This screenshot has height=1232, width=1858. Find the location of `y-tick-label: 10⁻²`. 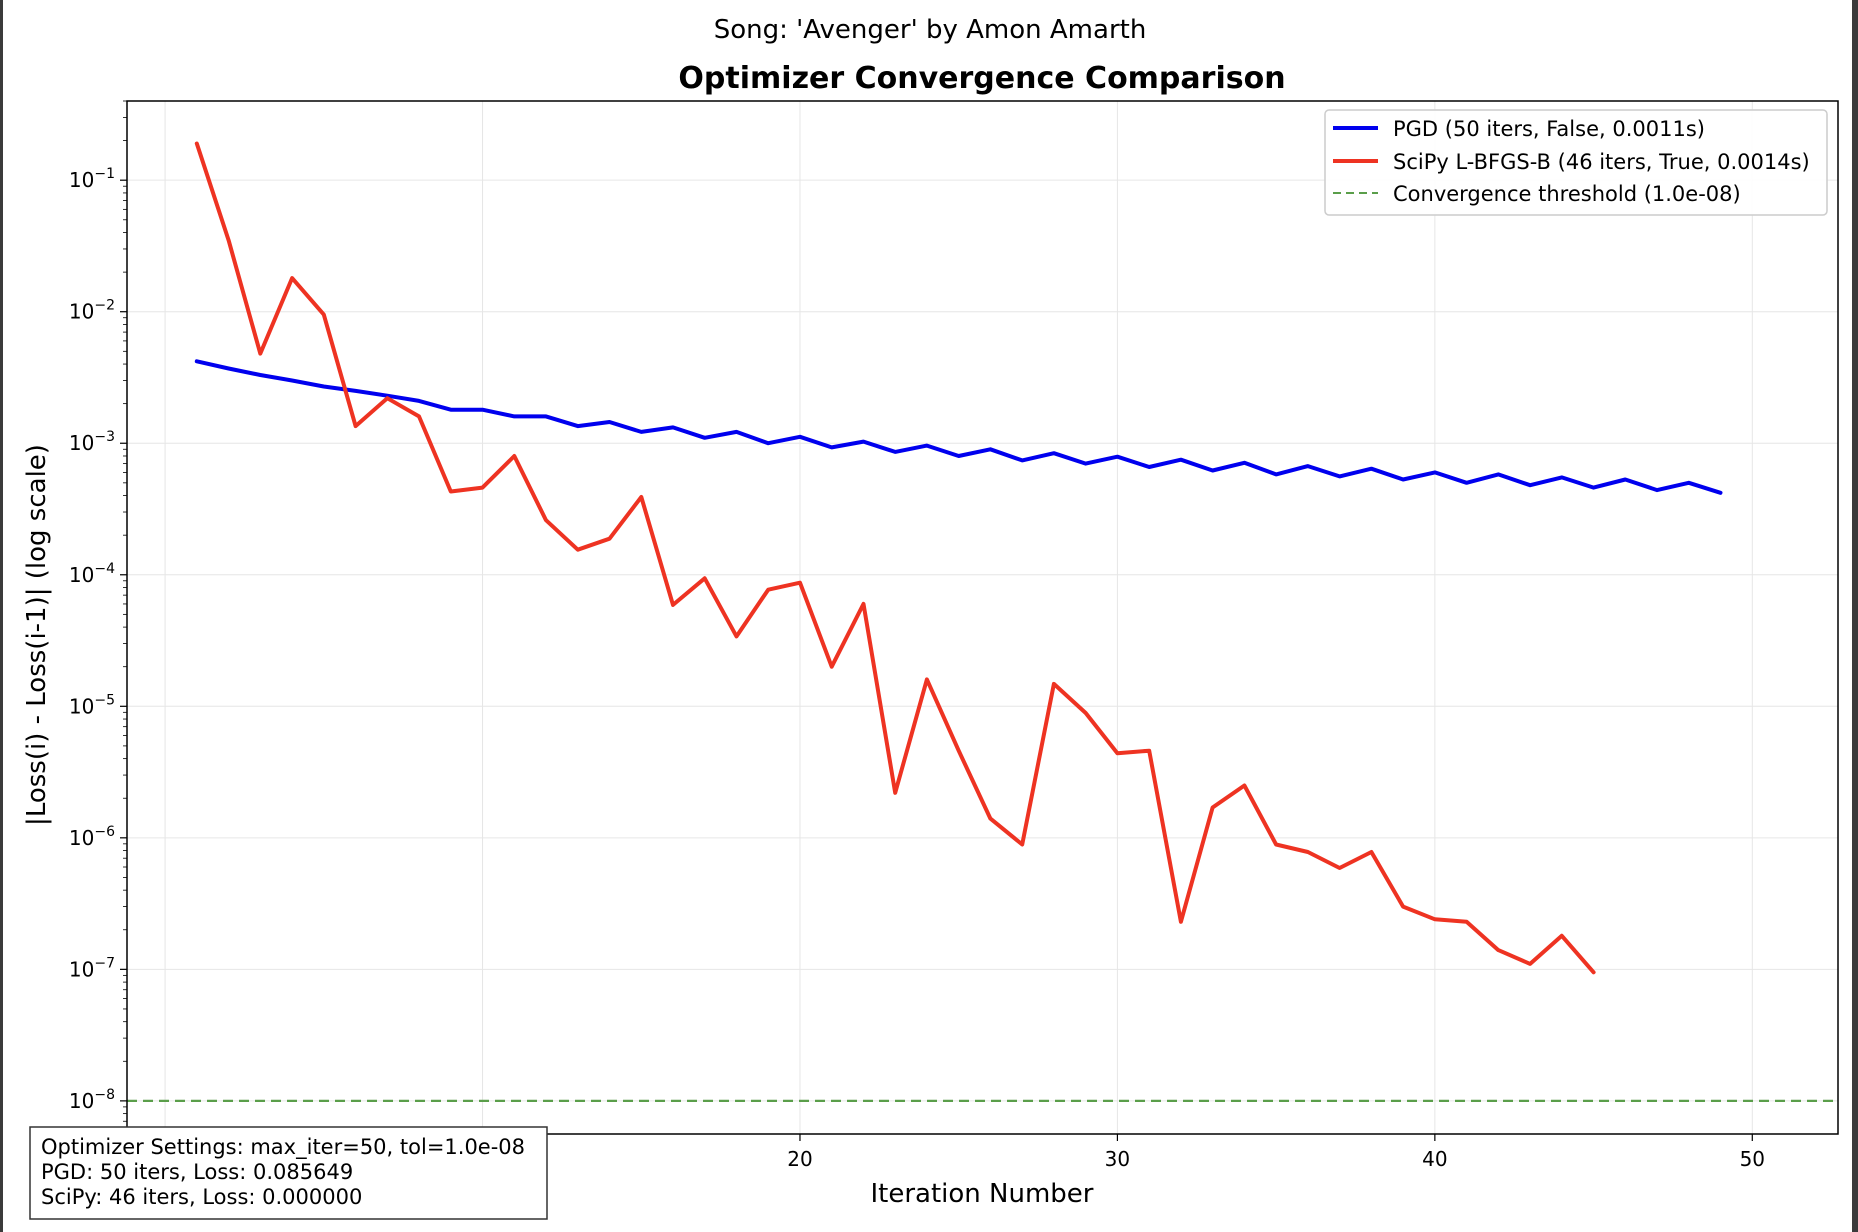

y-tick-label: 10⁻² is located at coordinates (92, 311).